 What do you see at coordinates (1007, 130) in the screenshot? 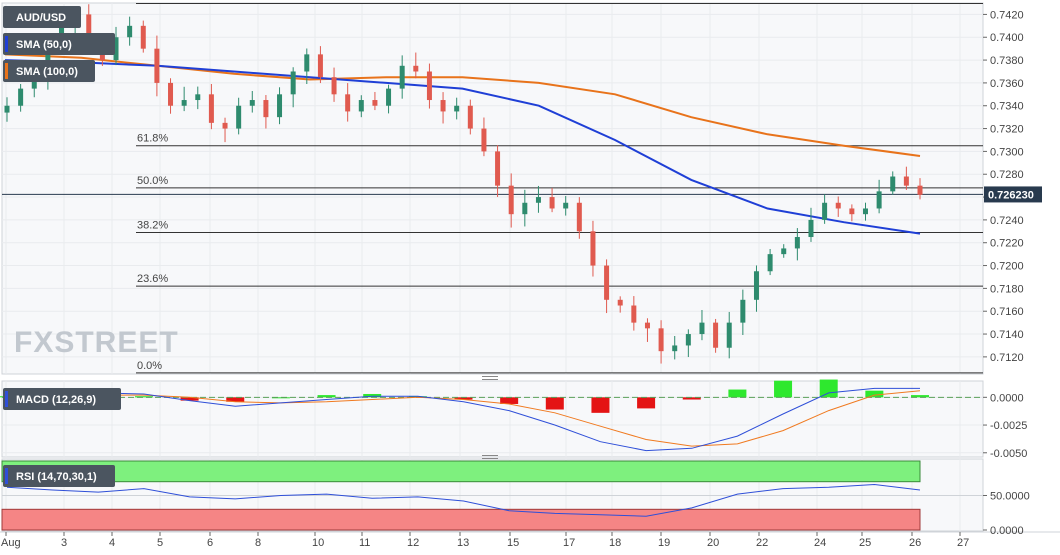
I see `price-axis-label: 0.7320` at bounding box center [1007, 130].